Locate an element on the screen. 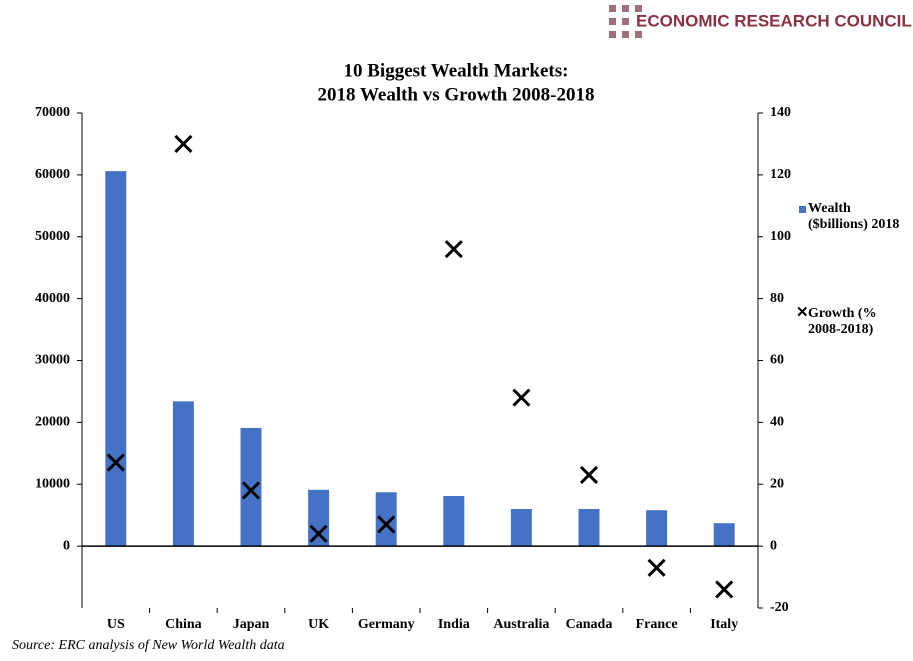 Image resolution: width=913 pixels, height=661 pixels. y2-tick-label: 0 is located at coordinates (773, 545).